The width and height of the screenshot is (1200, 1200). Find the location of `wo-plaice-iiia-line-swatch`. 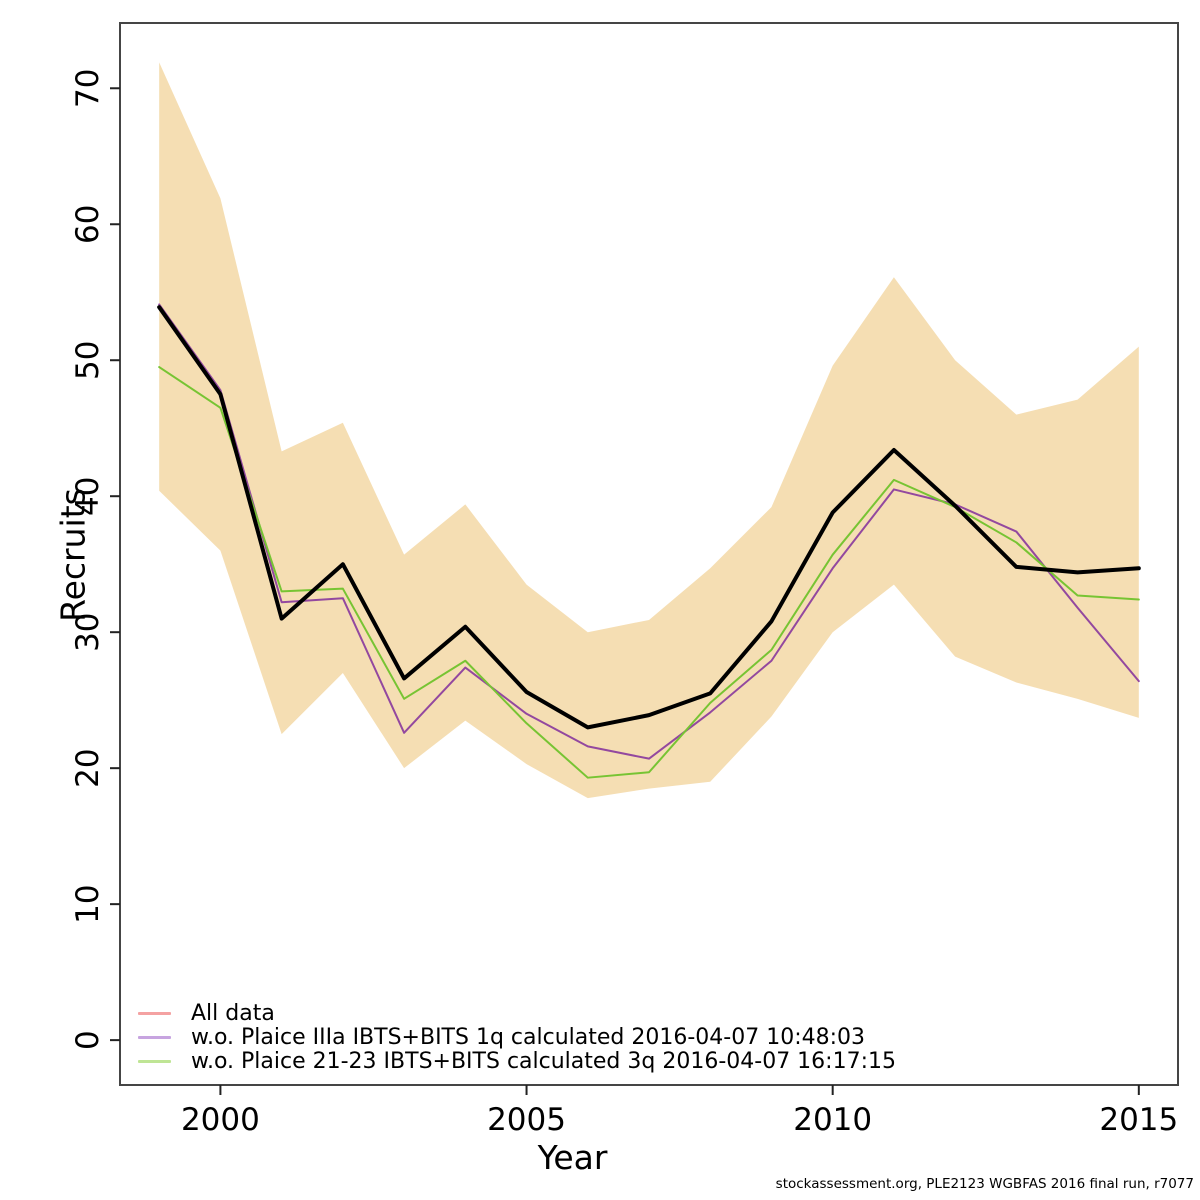

wo-plaice-iiia-line-swatch is located at coordinates (154, 1037).